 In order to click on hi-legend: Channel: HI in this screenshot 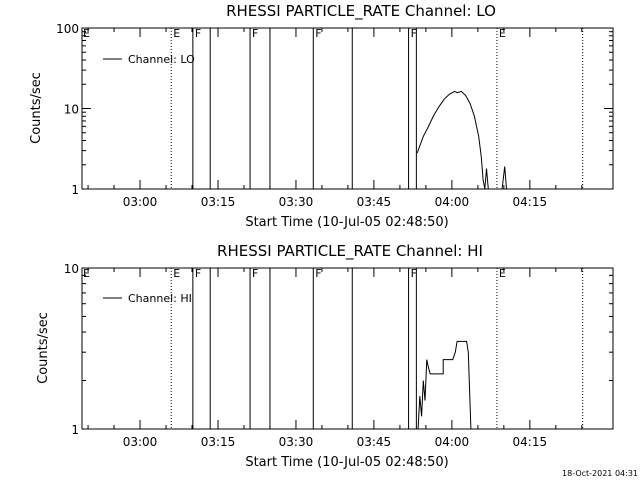, I will do `click(147, 298)`.